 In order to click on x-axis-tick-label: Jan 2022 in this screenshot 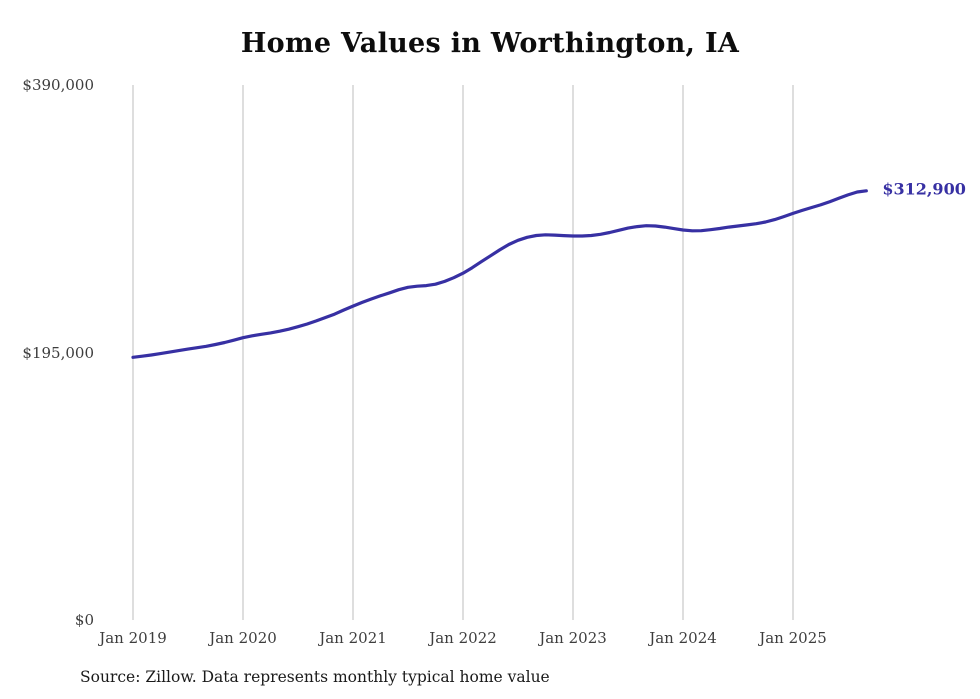, I will do `click(463, 638)`.